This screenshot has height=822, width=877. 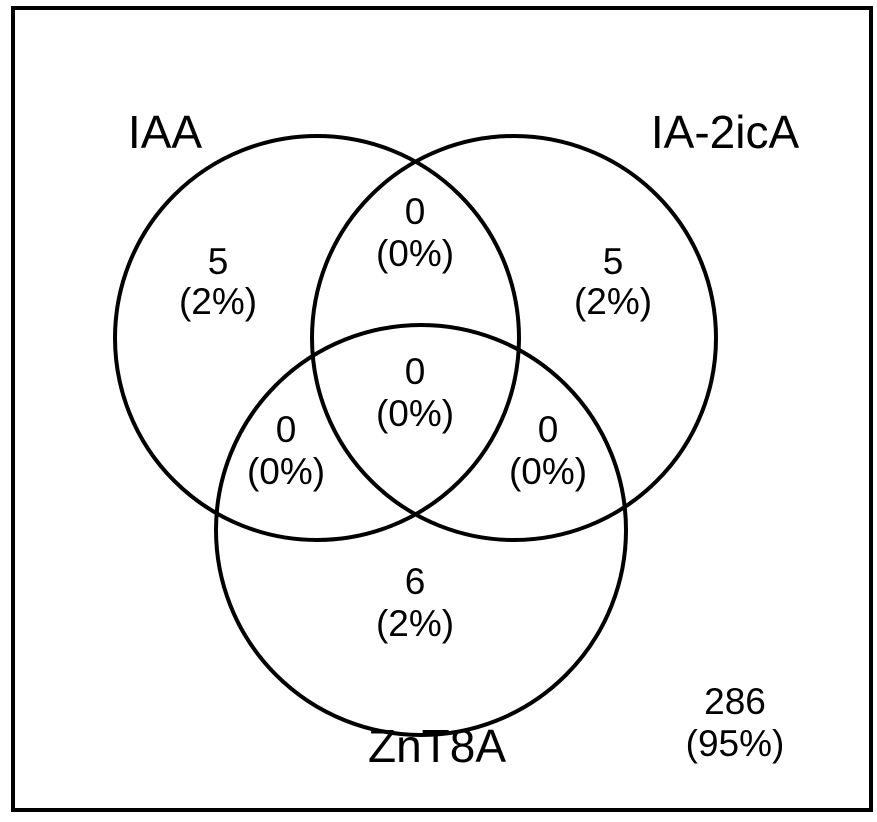 What do you see at coordinates (165, 132) in the screenshot?
I see `set-label: IAA` at bounding box center [165, 132].